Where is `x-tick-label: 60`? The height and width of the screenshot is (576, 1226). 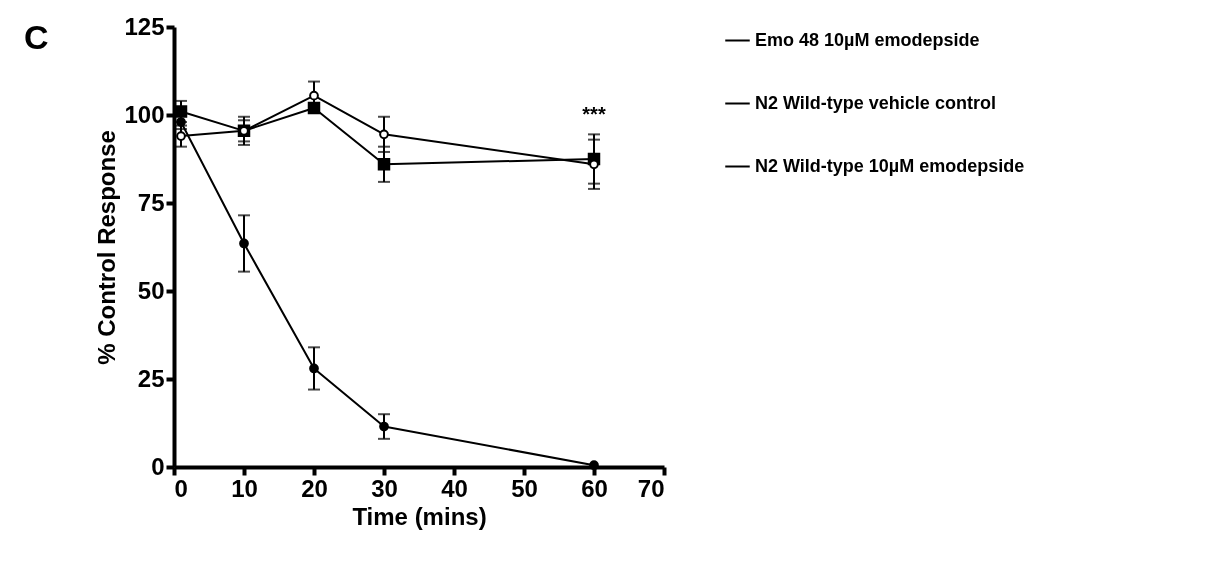
x-tick-label: 60 is located at coordinates (594, 488).